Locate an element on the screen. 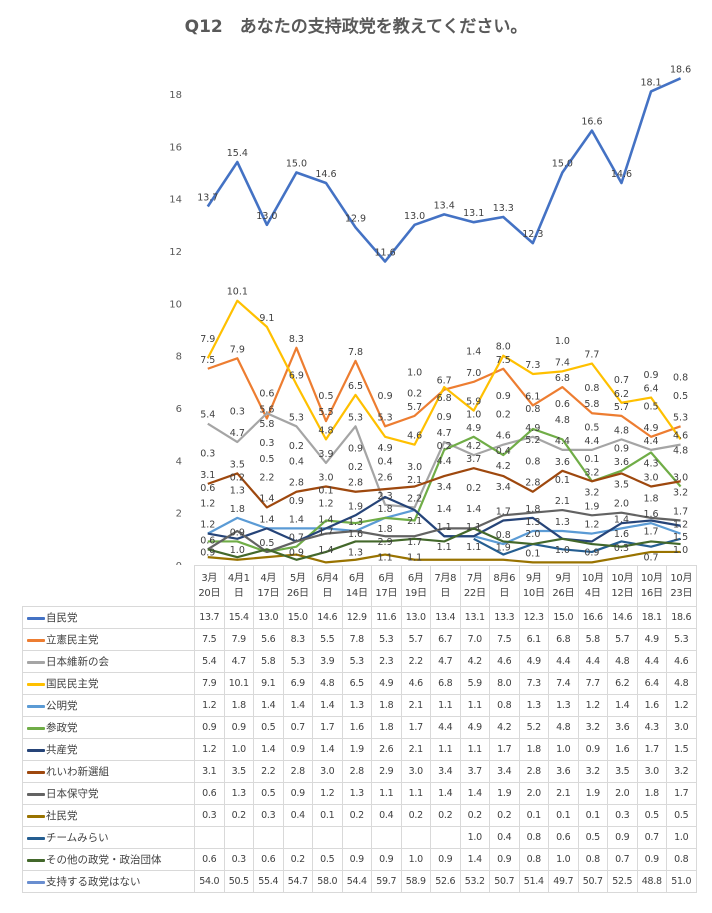  table-cell: 0.4 is located at coordinates (297, 815).